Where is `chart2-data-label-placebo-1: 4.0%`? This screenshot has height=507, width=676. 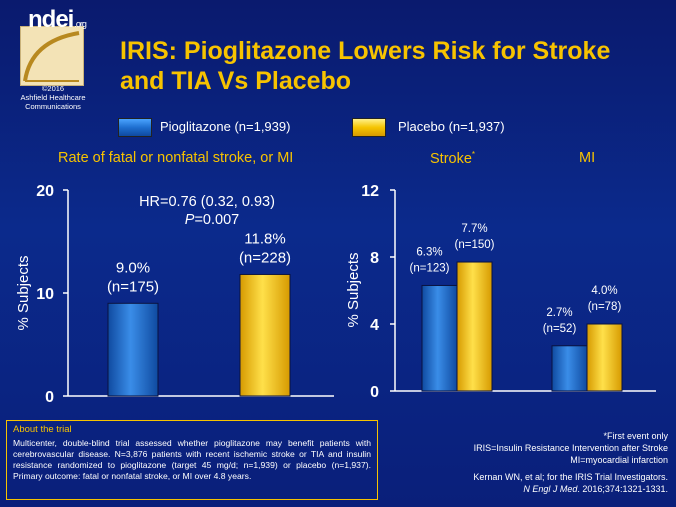 chart2-data-label-placebo-1: 4.0% is located at coordinates (604, 291).